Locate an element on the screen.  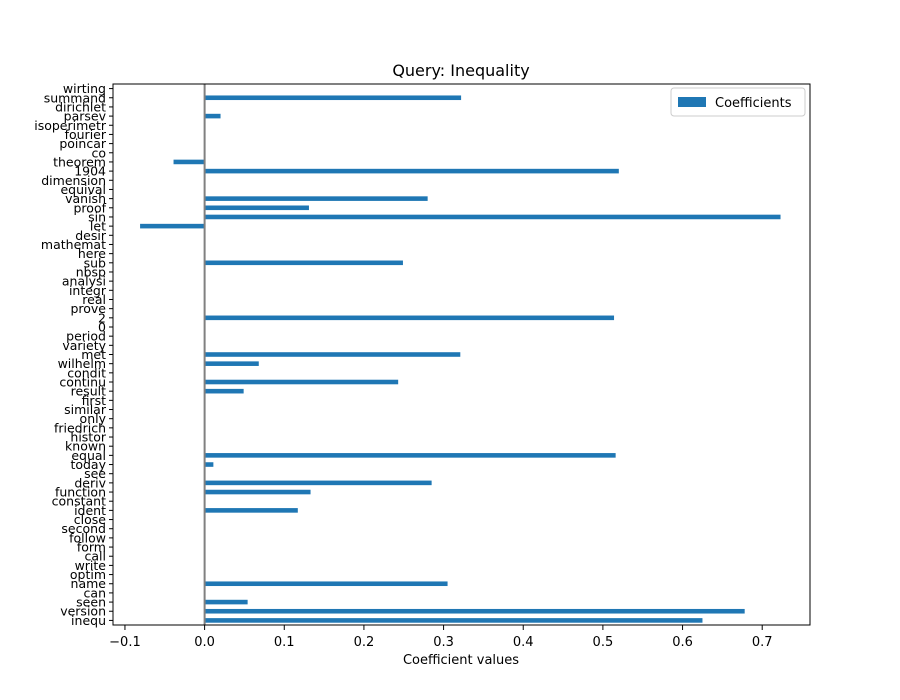
y-tick-label: met is located at coordinates (93, 354).